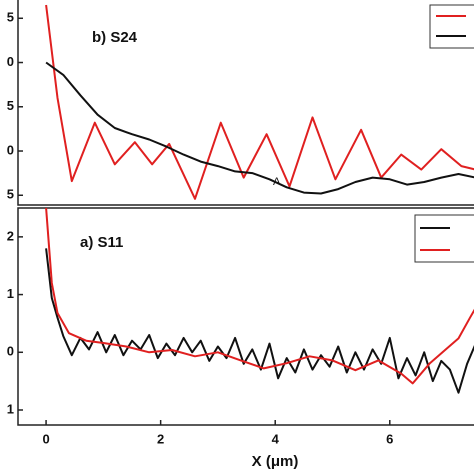 The height and width of the screenshot is (474, 474). I want to click on top-legend, so click(451, 26).